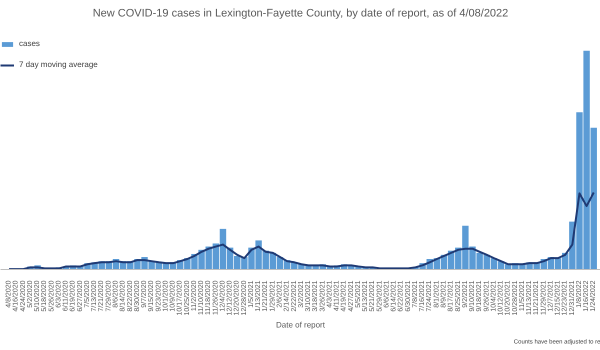  I want to click on x-axis-title: Date of report, so click(301, 325).